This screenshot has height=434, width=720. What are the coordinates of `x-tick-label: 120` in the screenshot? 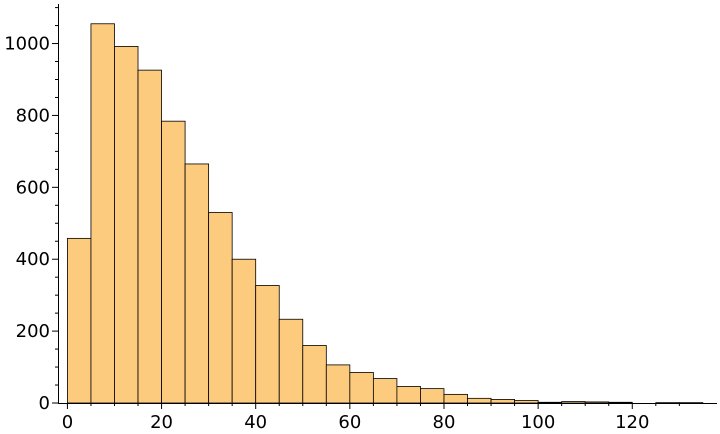 It's located at (632, 422).